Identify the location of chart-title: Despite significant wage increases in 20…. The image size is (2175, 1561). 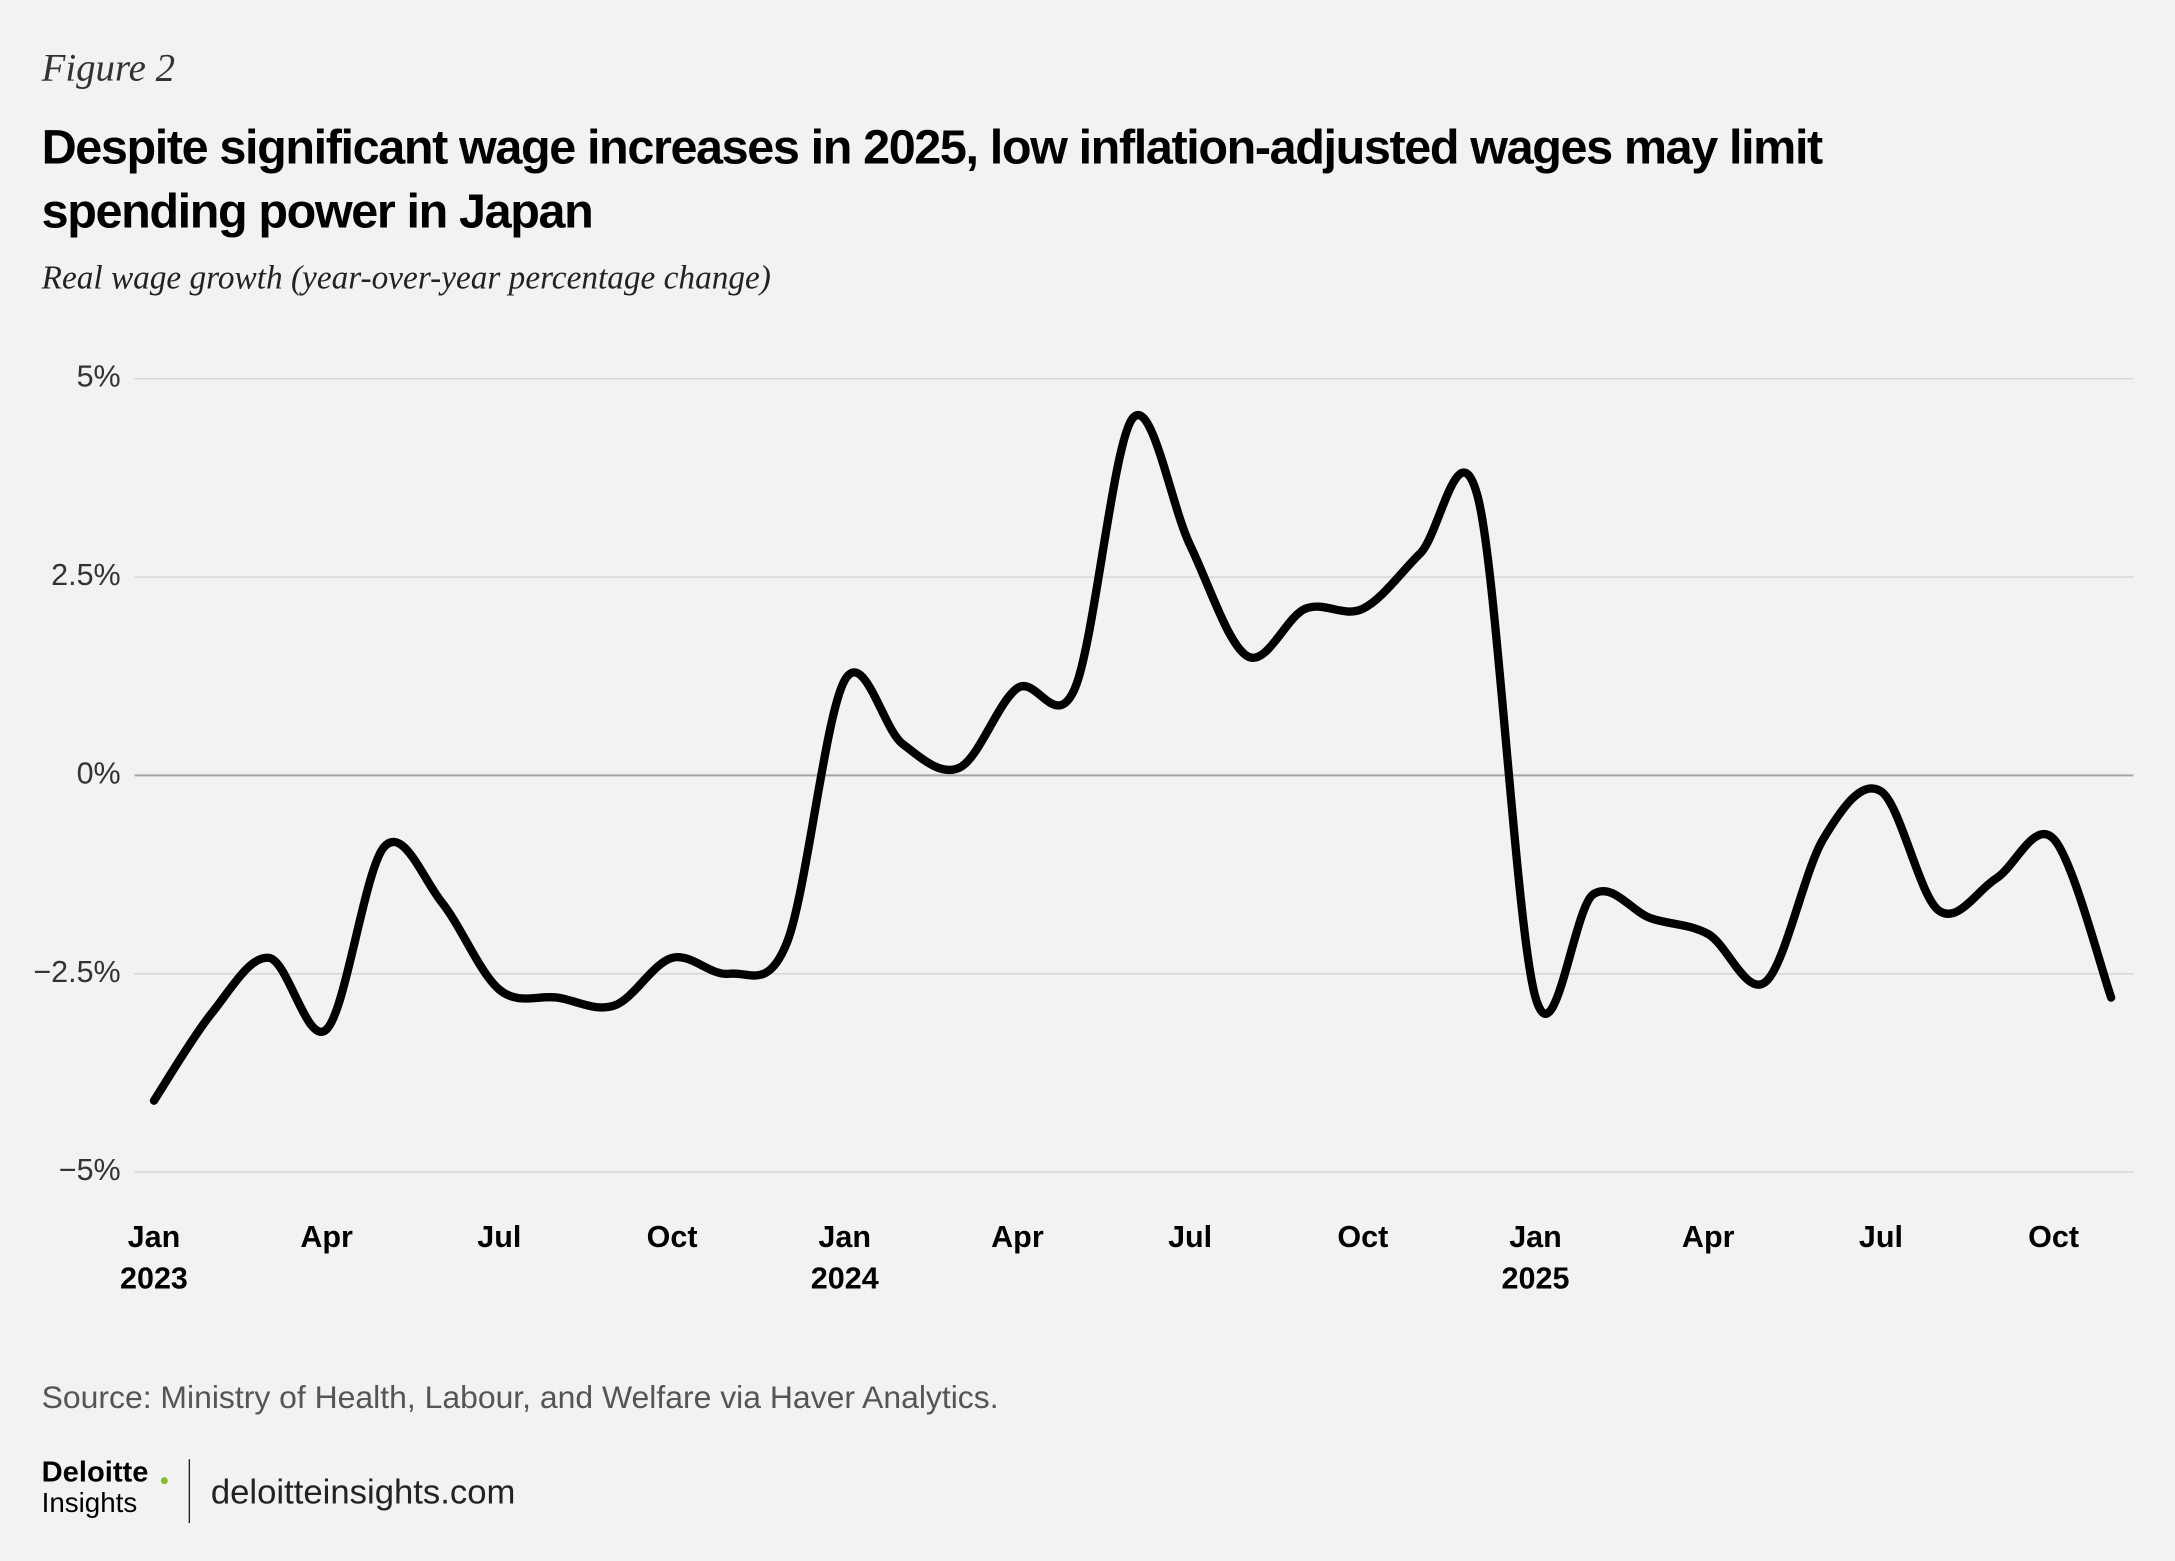
(932, 179).